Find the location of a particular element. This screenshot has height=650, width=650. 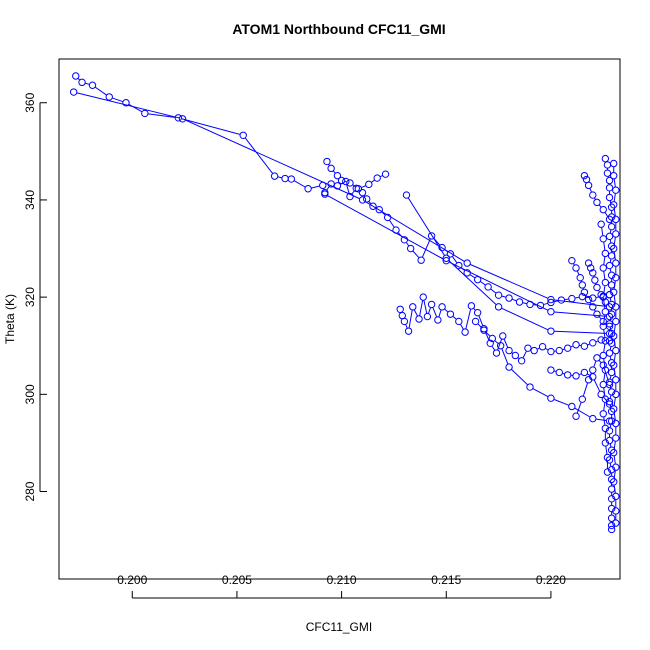

y-tick-label: 360 is located at coordinates (30, 102).